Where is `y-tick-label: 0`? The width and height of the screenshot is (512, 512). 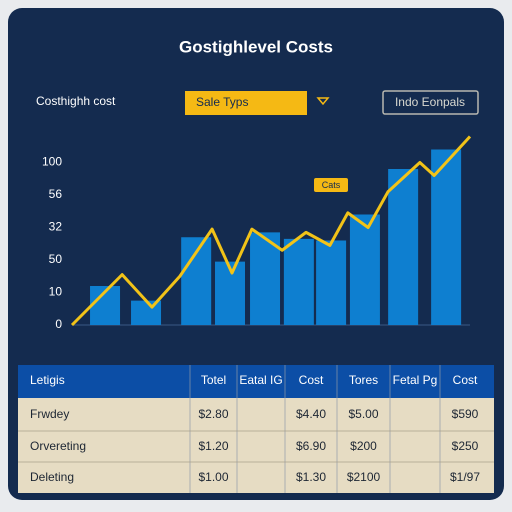
y-tick-label: 0 is located at coordinates (58, 324).